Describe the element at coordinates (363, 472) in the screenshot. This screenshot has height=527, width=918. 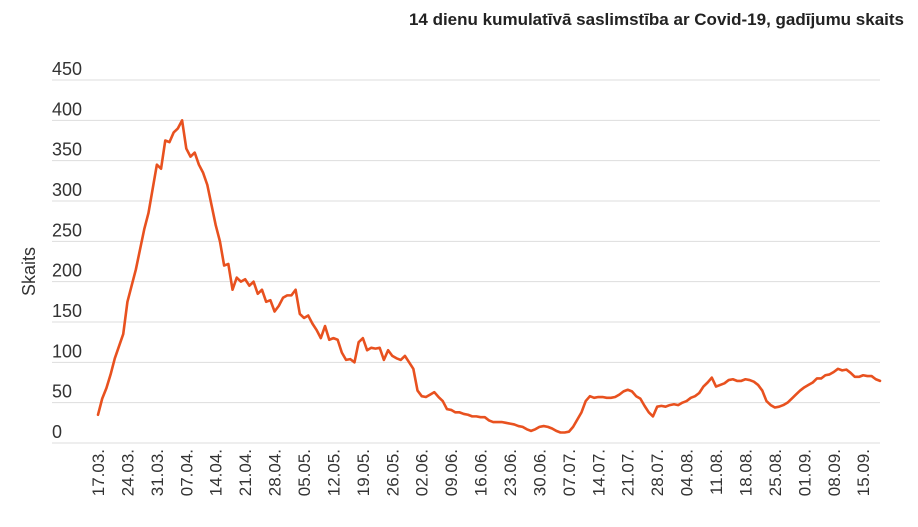
I see `x-tick-label: 19.05.` at that location.